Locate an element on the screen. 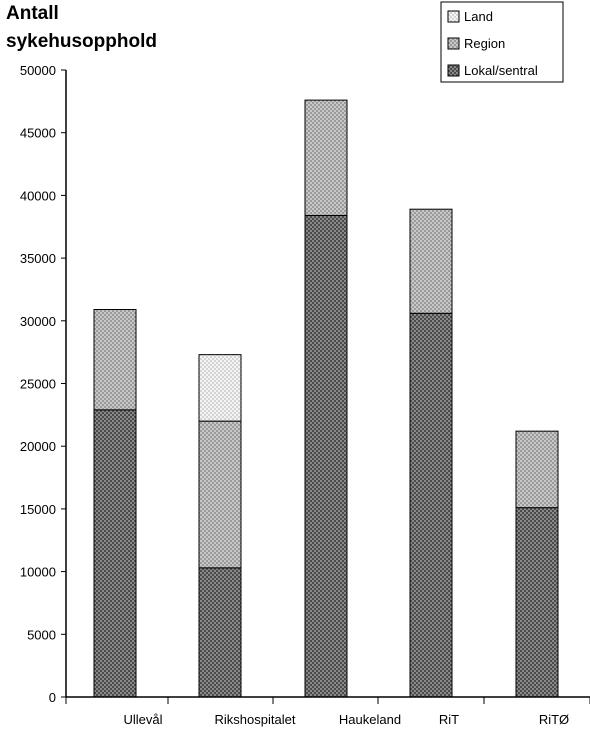 The image size is (590, 733). x-tick-label-haukeland: Haukeland is located at coordinates (370, 719).